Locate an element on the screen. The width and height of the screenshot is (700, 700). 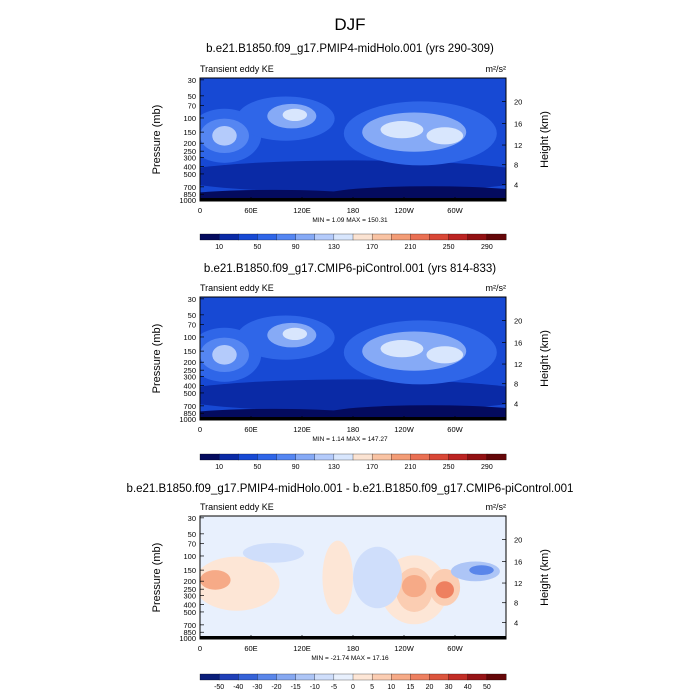
colorbar-label: 40 is located at coordinates (468, 687).